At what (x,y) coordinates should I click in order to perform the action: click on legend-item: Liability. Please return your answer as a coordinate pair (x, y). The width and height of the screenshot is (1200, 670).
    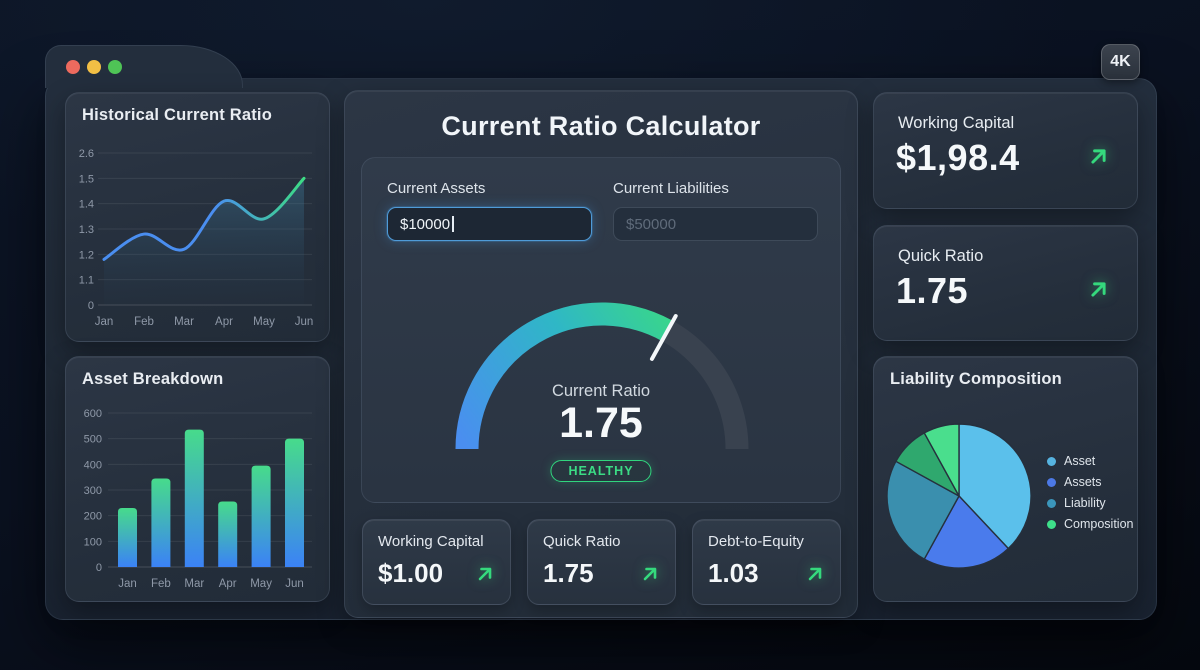
    Looking at the image, I should click on (1090, 503).